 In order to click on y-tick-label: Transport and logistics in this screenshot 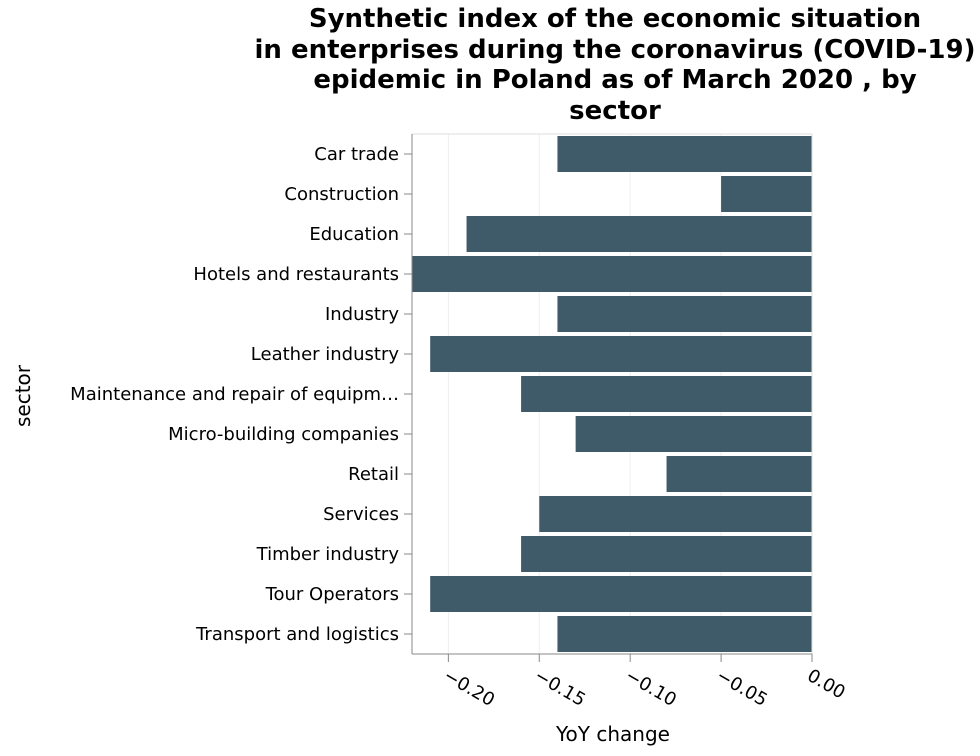, I will do `click(297, 634)`.